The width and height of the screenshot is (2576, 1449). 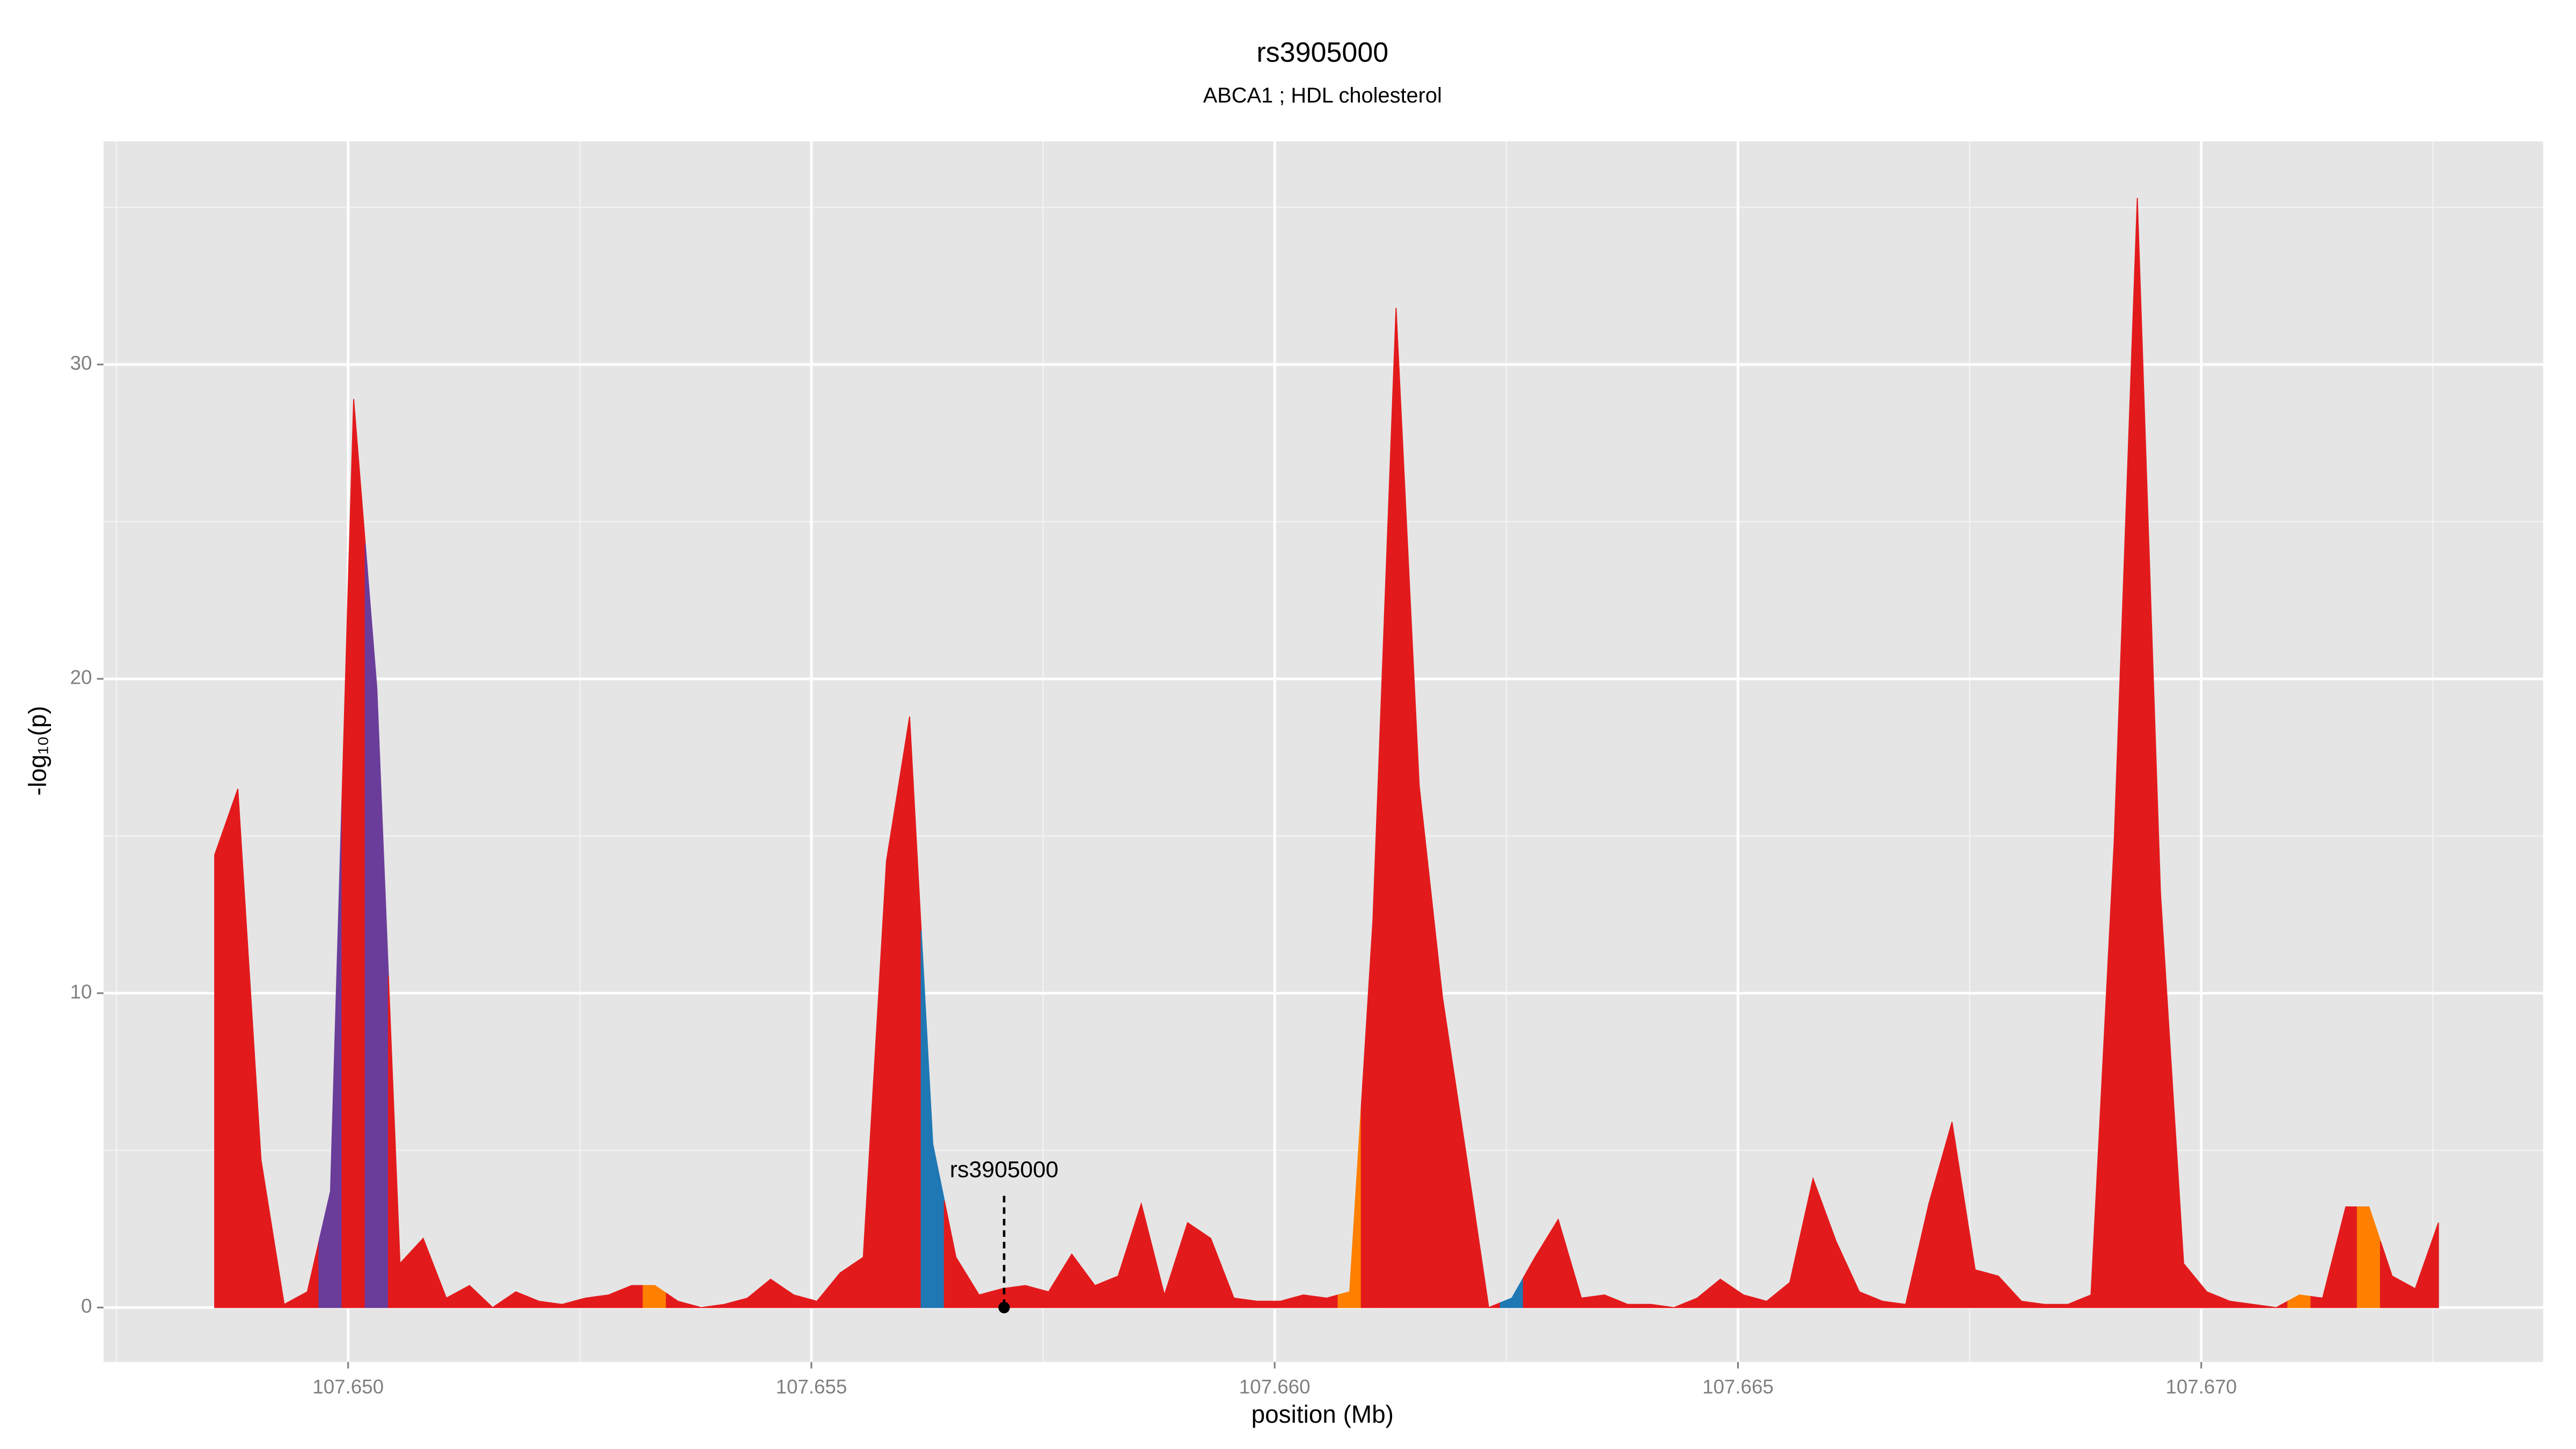 I want to click on y-axis-label: -log₁₀(p), so click(x=38, y=750).